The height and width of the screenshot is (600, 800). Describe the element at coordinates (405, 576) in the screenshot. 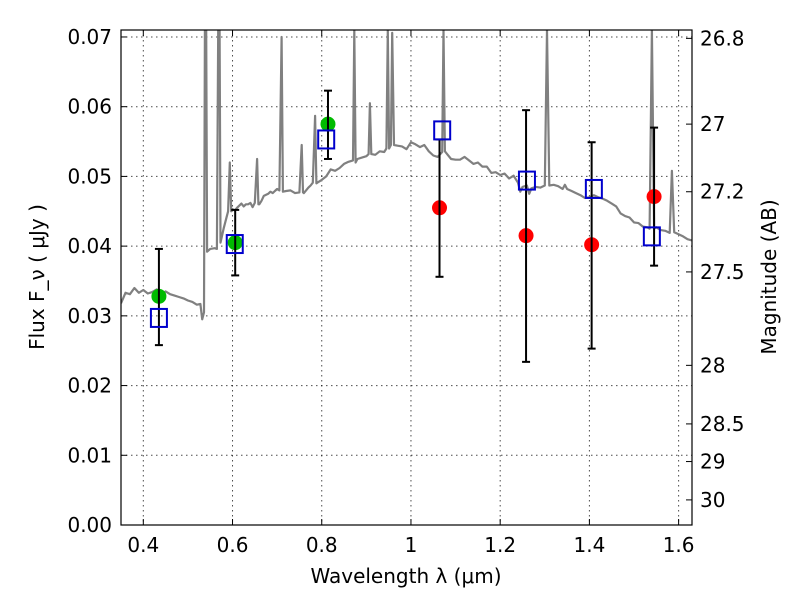

I see `x-axis-title: Wavelength λ (μm)` at that location.